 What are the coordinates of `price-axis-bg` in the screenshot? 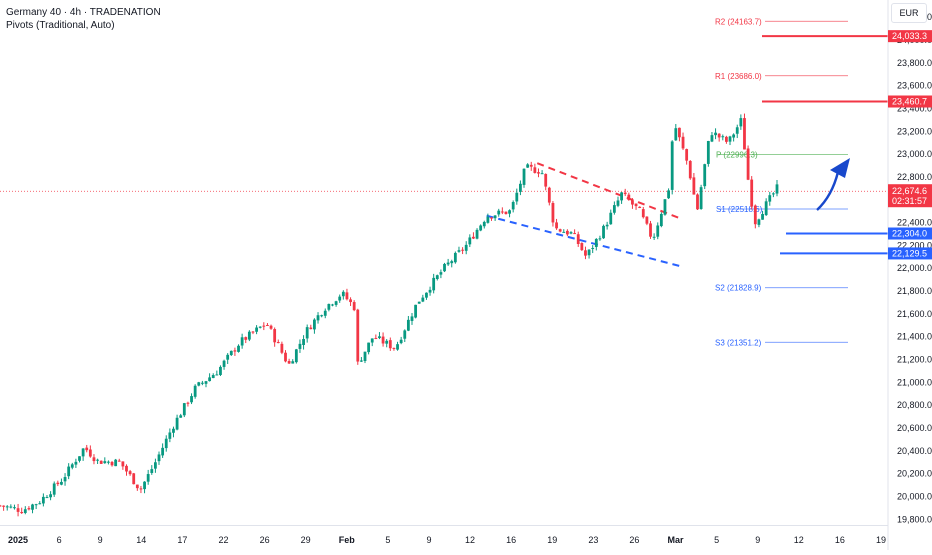 It's located at (910, 275).